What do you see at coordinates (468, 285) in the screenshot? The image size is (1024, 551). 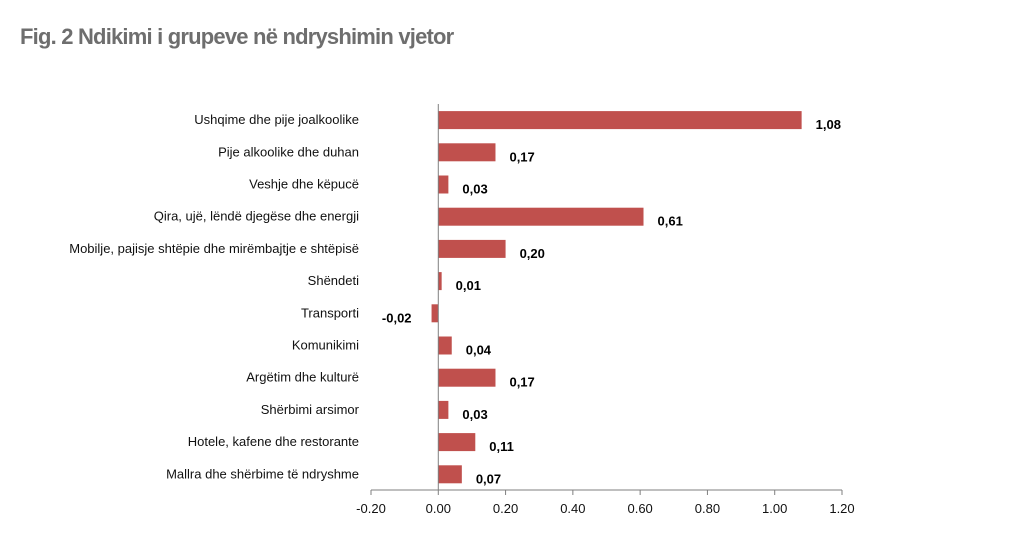 I see `value-label-5: 0,01` at bounding box center [468, 285].